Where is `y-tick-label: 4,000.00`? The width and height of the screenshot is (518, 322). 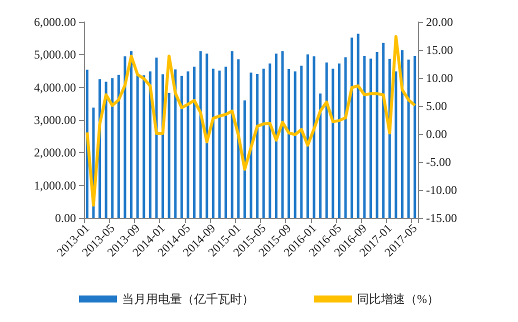
y-tick-label: 4,000.00 is located at coordinates (55, 87).